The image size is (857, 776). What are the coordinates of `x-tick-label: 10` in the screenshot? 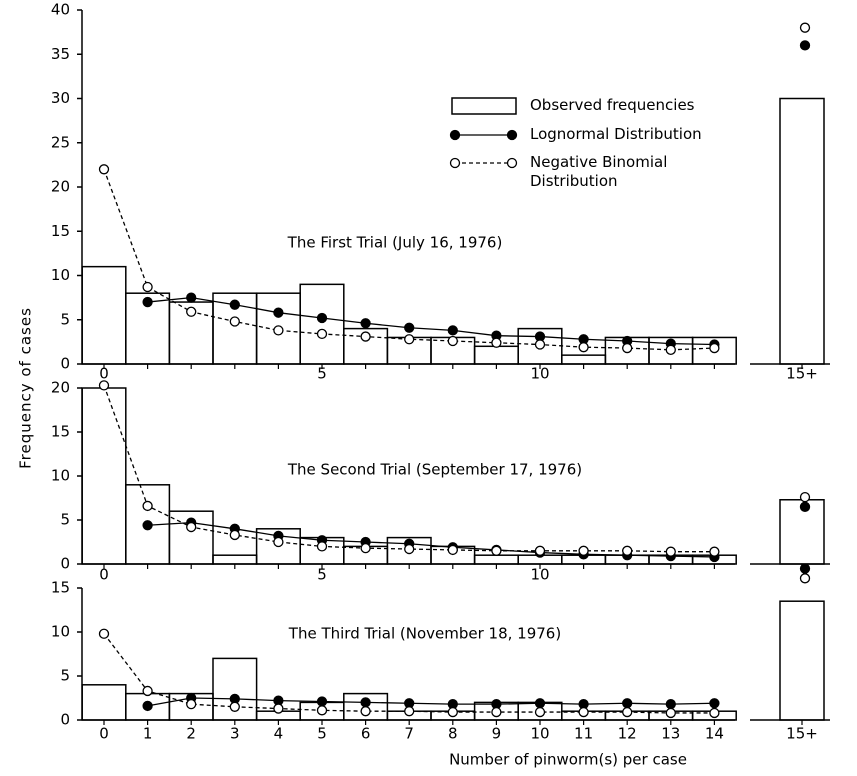 It's located at (539, 374).